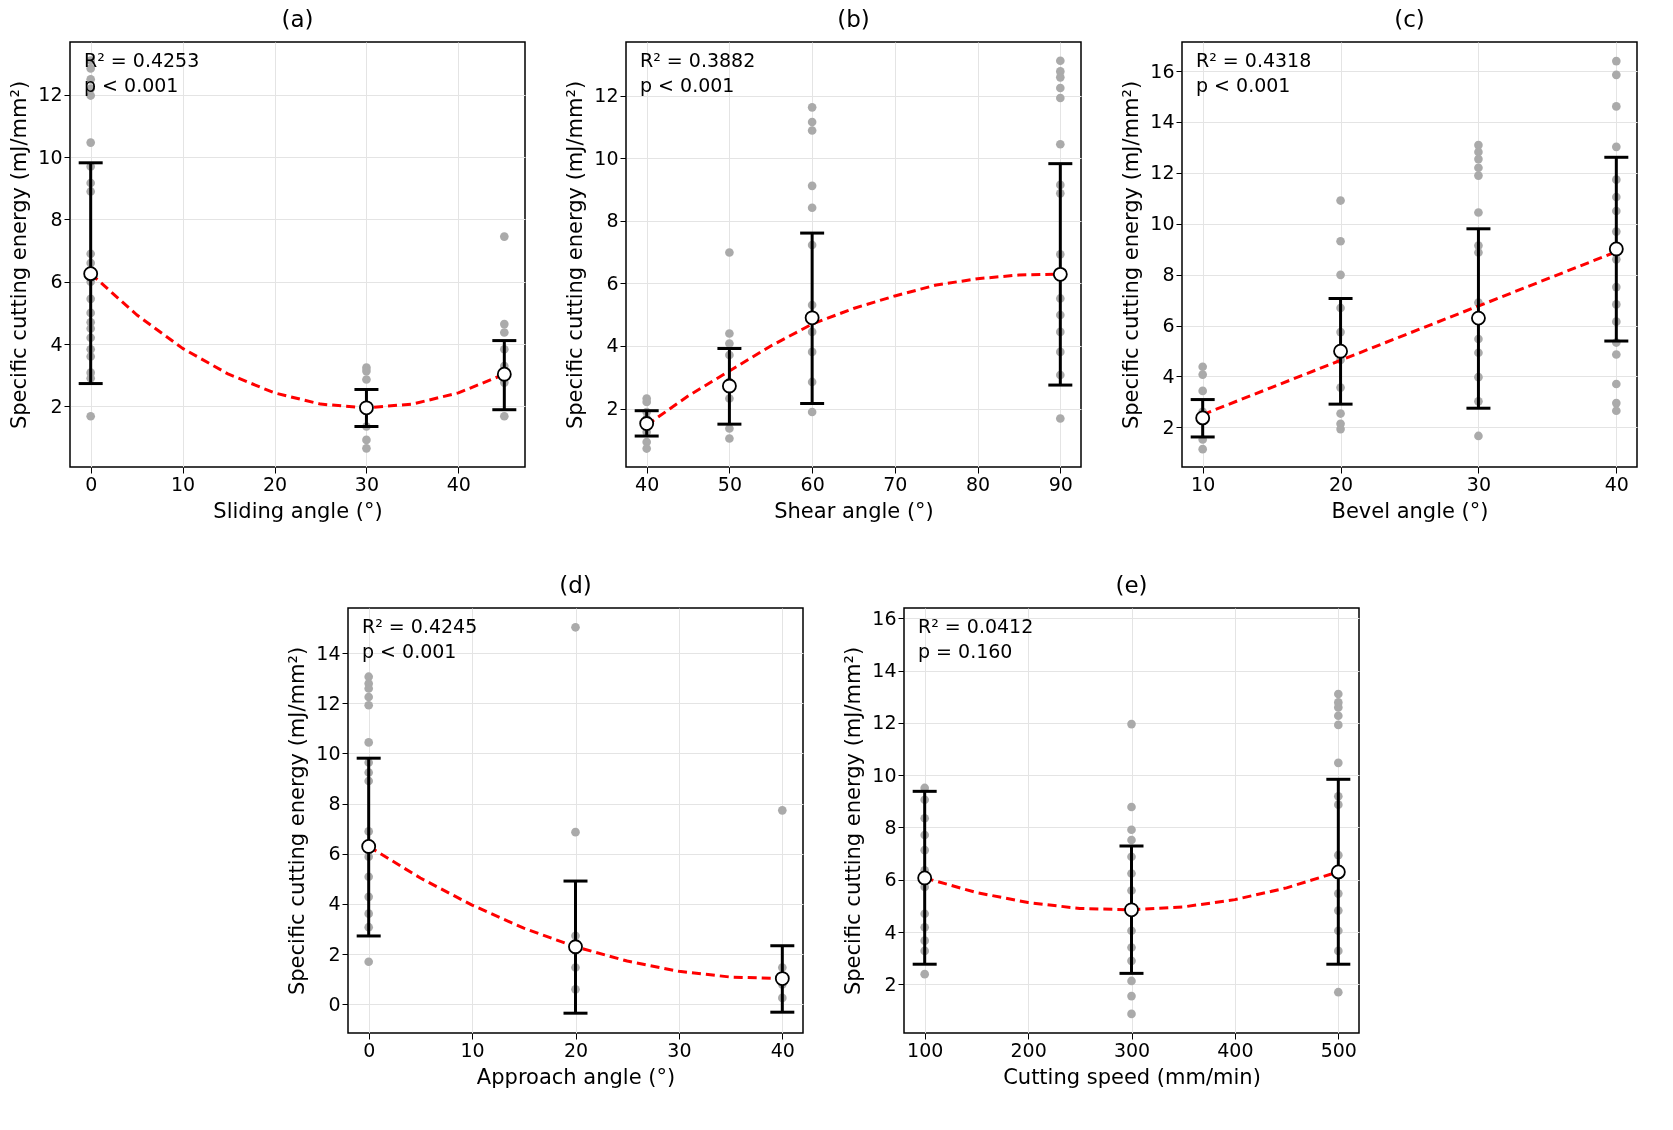 Image resolution: width=1673 pixels, height=1130 pixels. What do you see at coordinates (1253, 60) in the screenshot?
I see `annotation: R² = 0.4318` at bounding box center [1253, 60].